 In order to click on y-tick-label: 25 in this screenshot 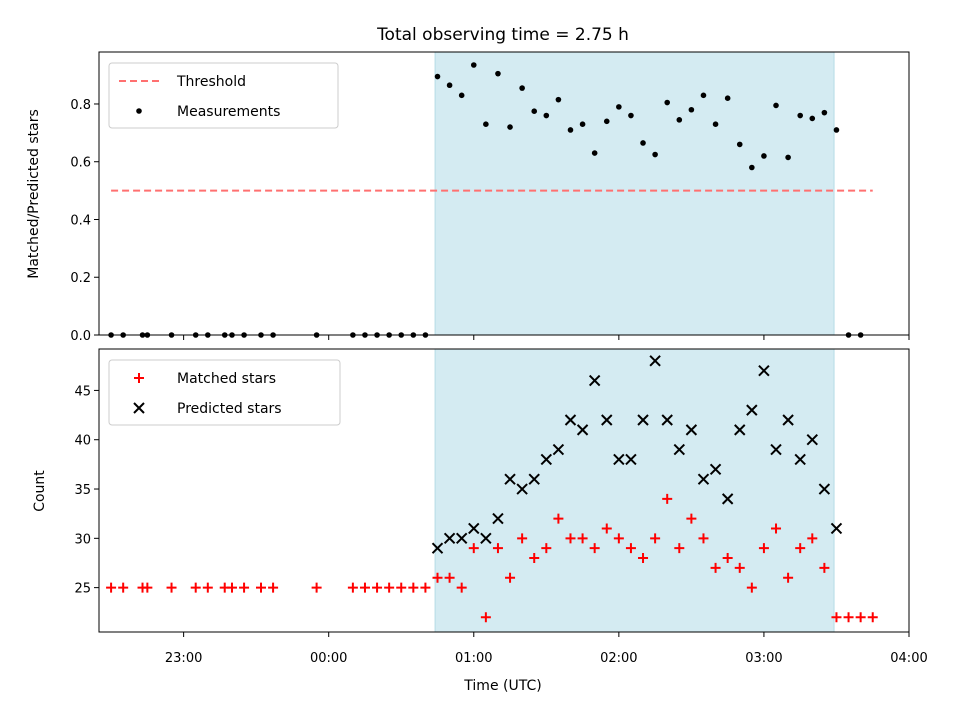, I will do `click(82, 589)`.